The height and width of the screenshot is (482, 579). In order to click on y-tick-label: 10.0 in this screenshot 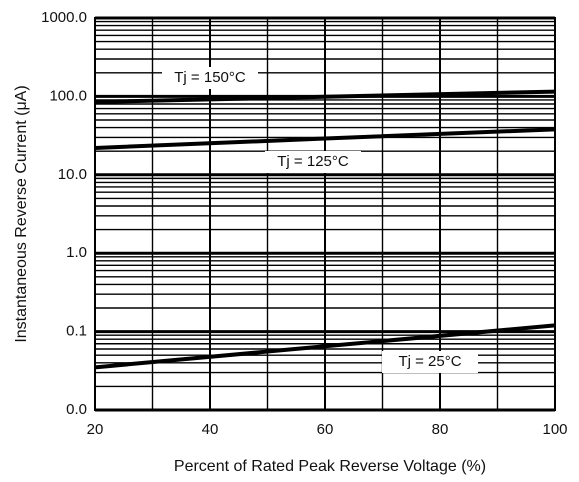, I will do `click(72, 174)`.